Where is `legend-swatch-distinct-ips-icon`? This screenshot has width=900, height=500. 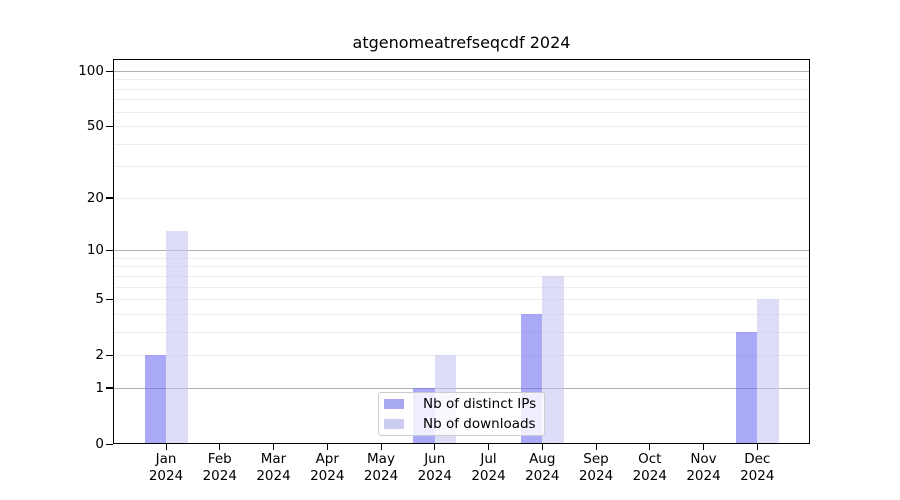
legend-swatch-distinct-ips-icon is located at coordinates (394, 404).